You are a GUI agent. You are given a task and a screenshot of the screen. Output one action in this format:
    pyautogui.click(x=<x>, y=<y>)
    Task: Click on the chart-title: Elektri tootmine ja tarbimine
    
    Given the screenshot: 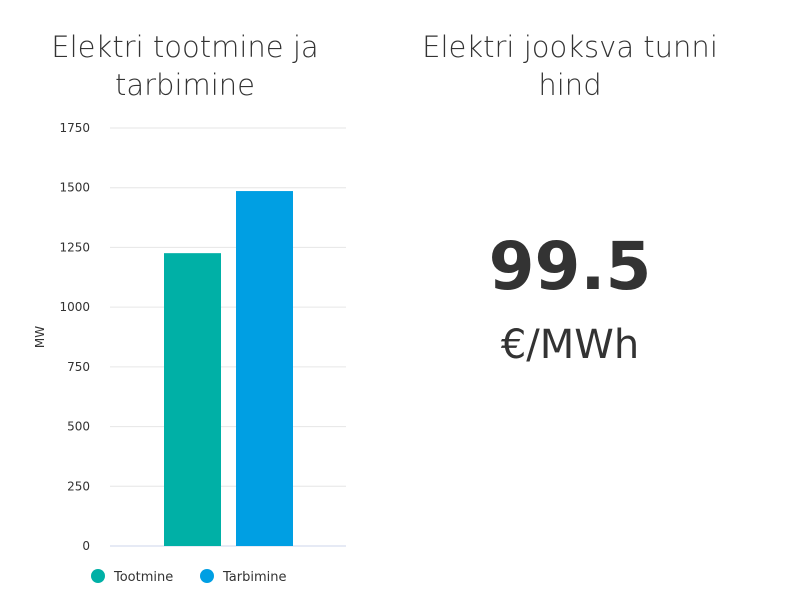 What is the action you would take?
    pyautogui.click(x=185, y=66)
    